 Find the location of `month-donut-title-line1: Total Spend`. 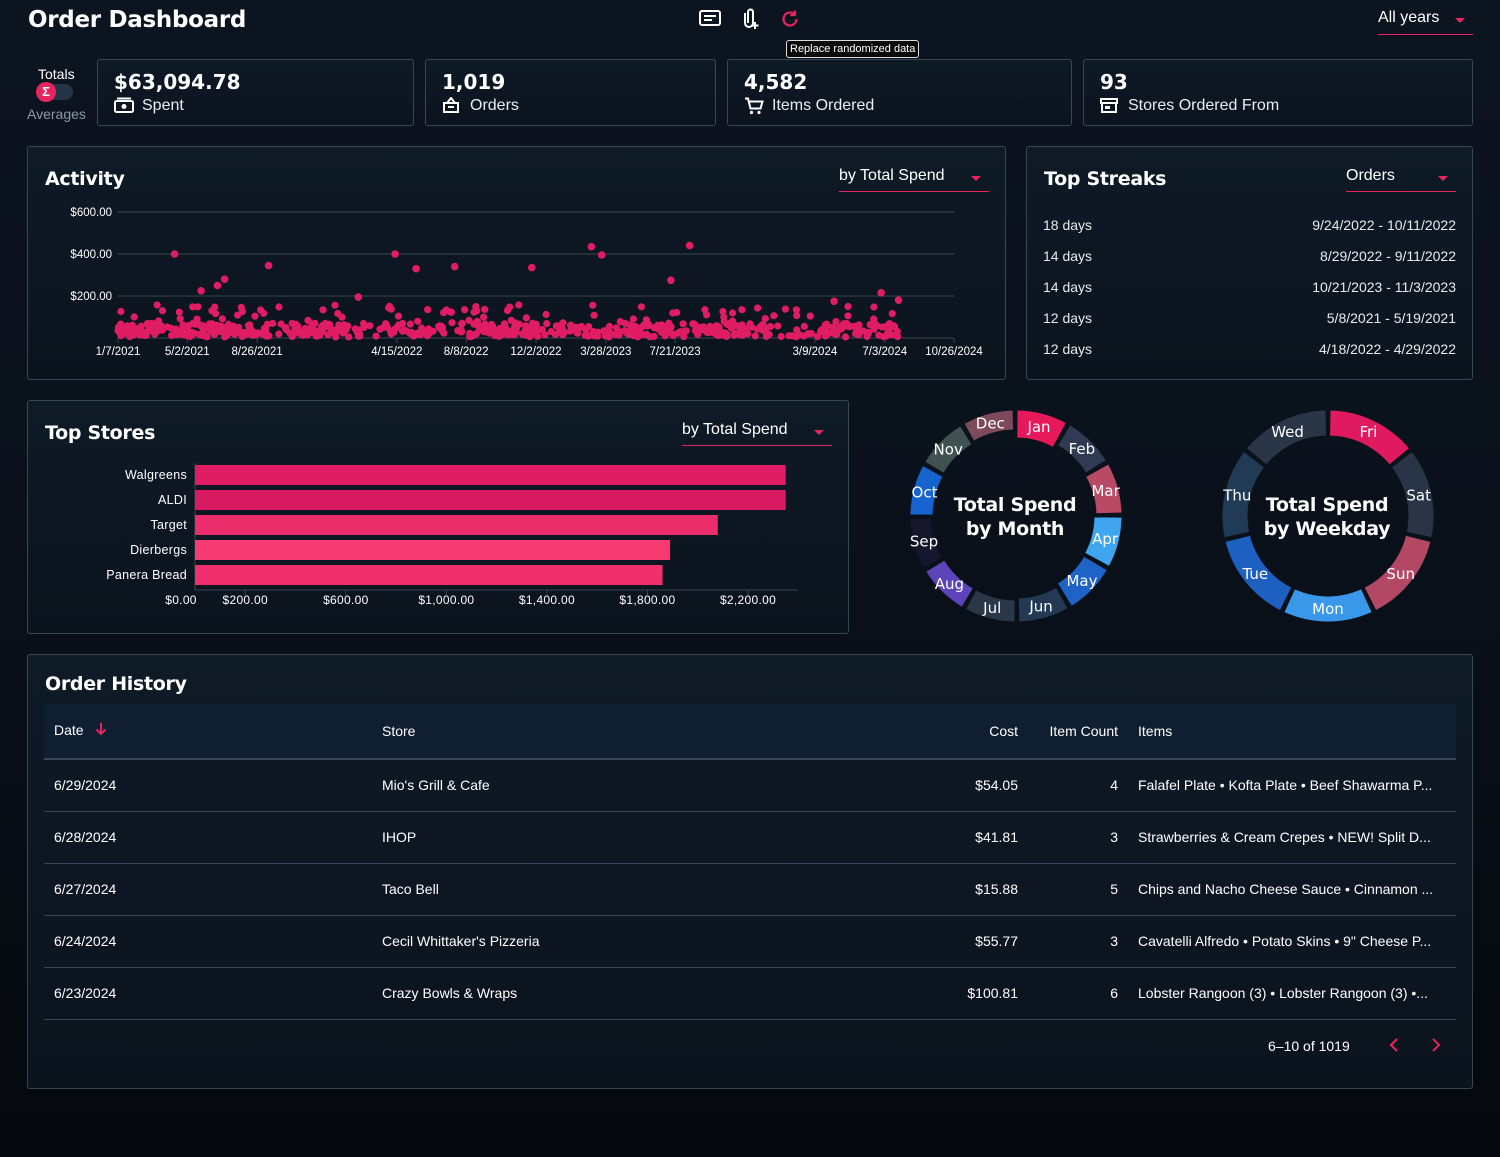

month-donut-title-line1: Total Spend is located at coordinates (1015, 505).